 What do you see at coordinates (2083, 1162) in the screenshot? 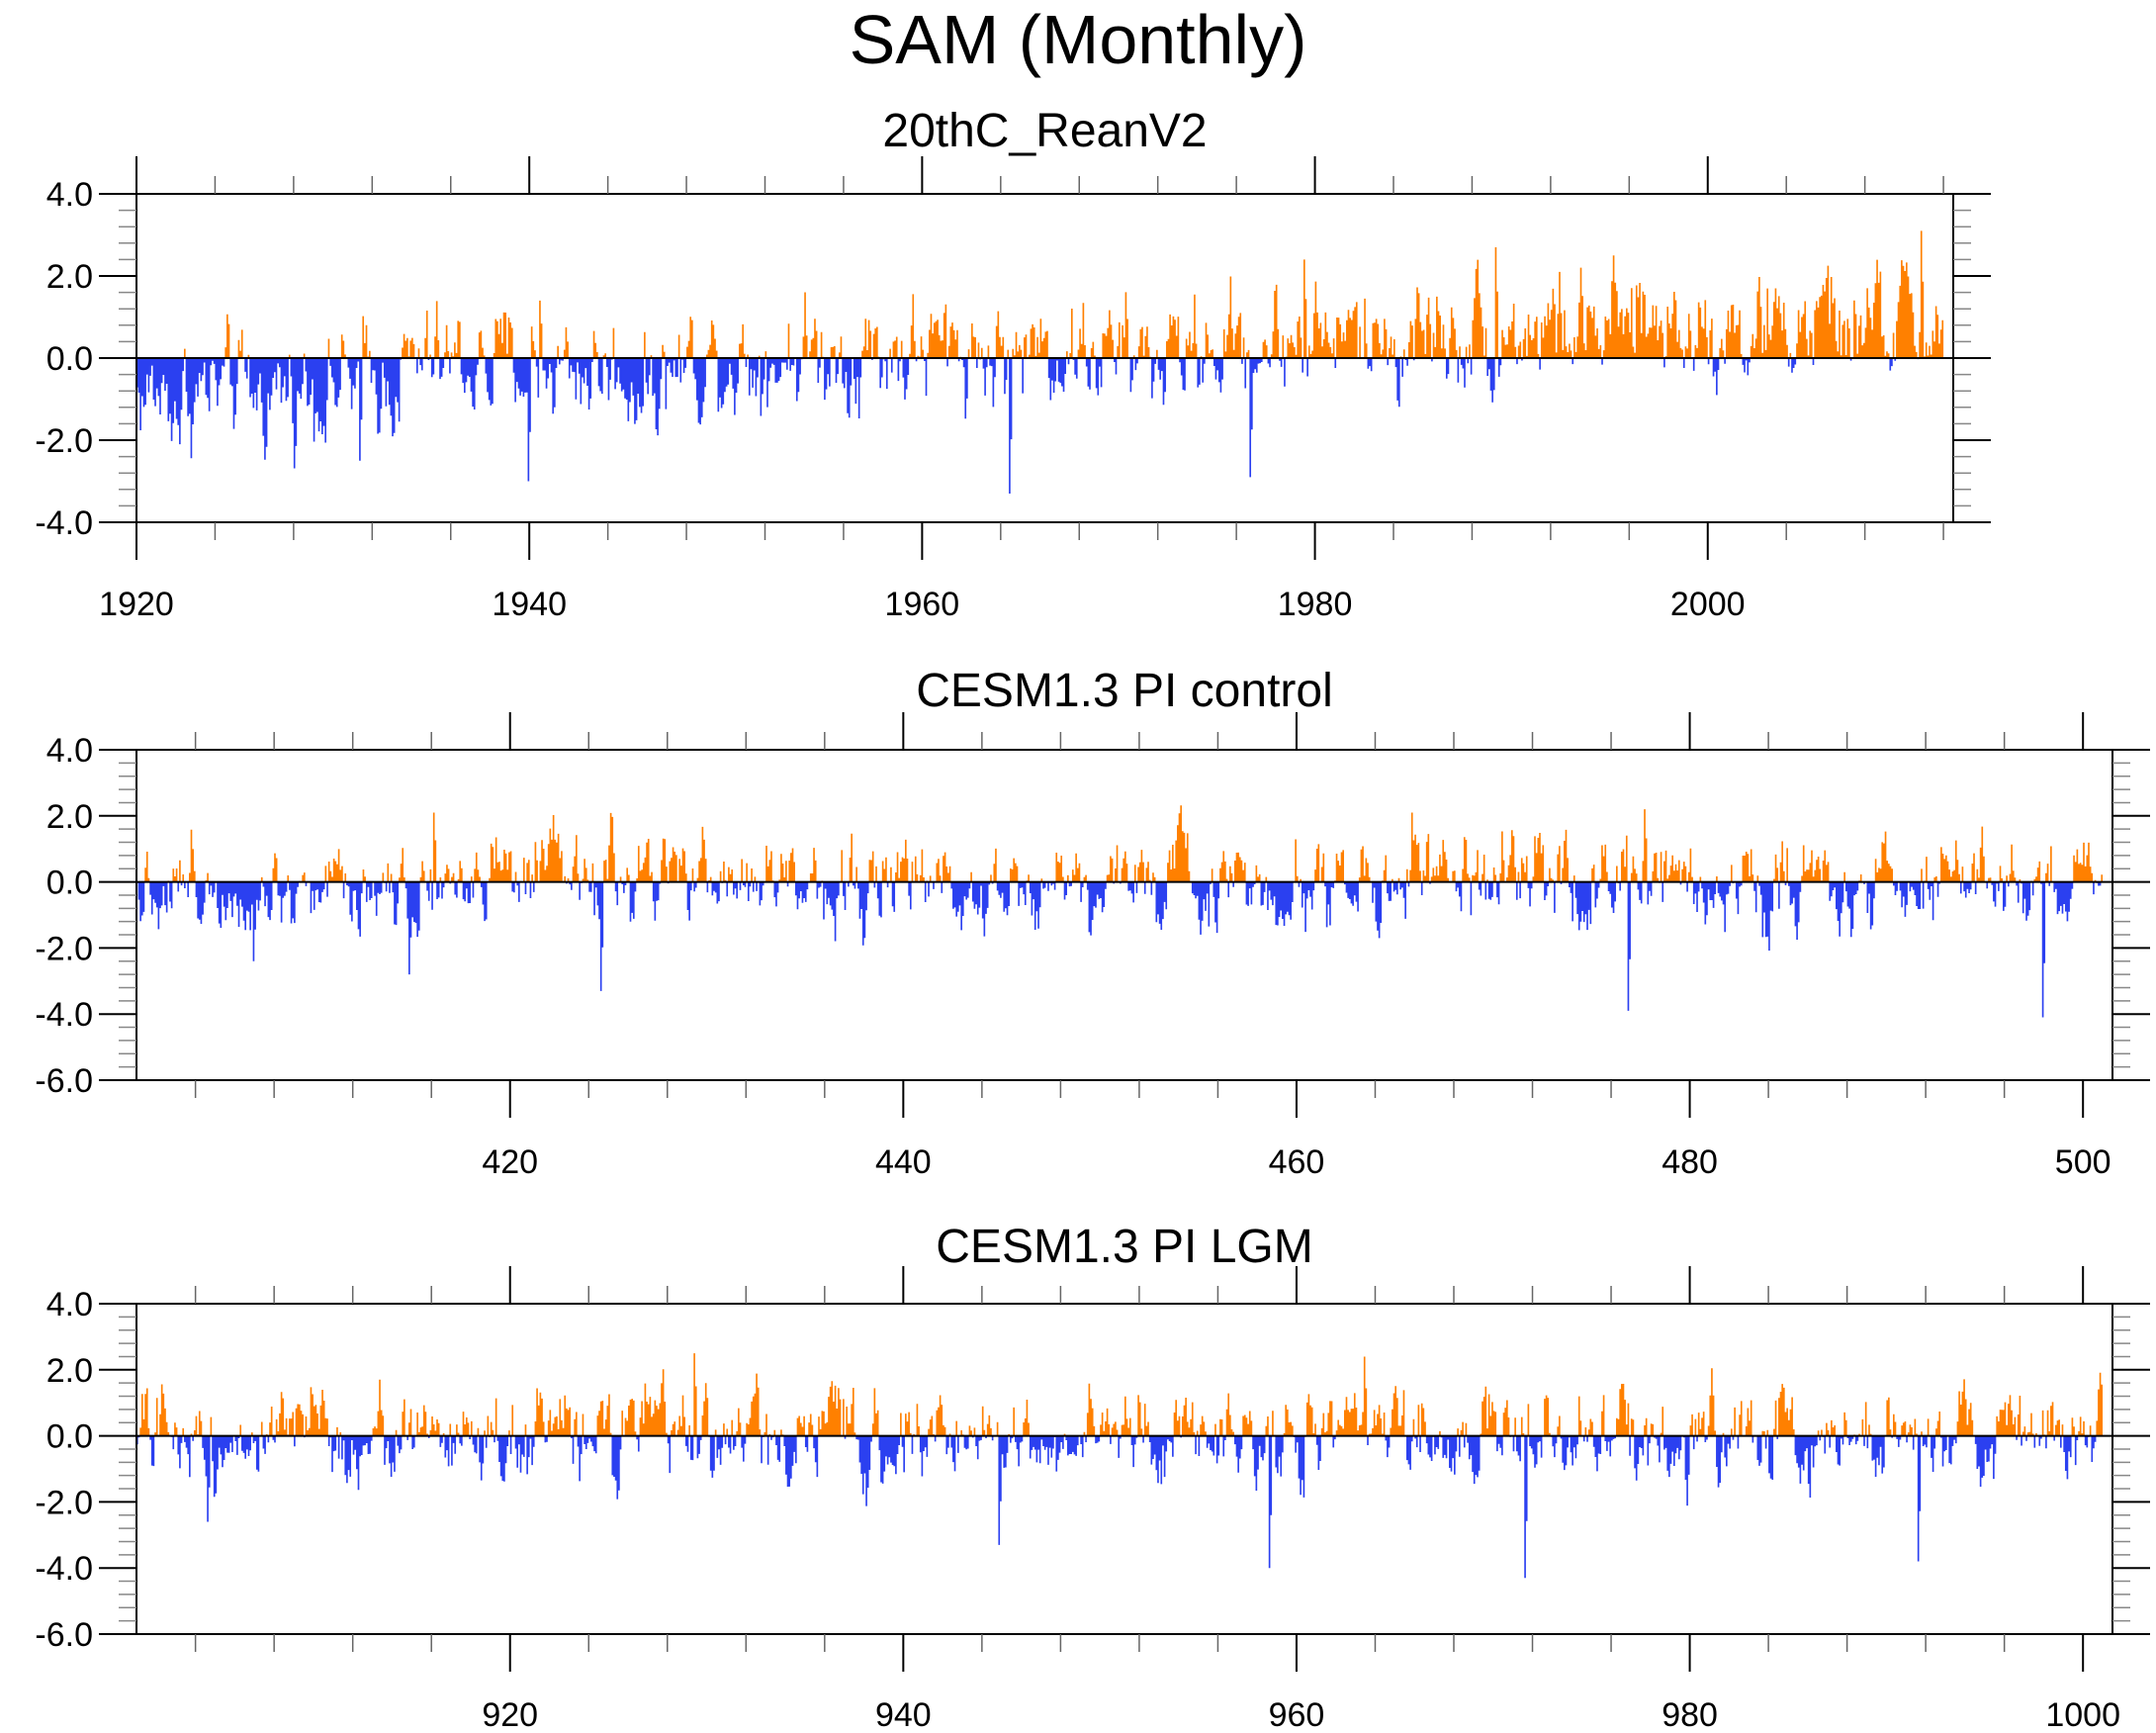
I see `x-tick-label: 500` at bounding box center [2083, 1162].